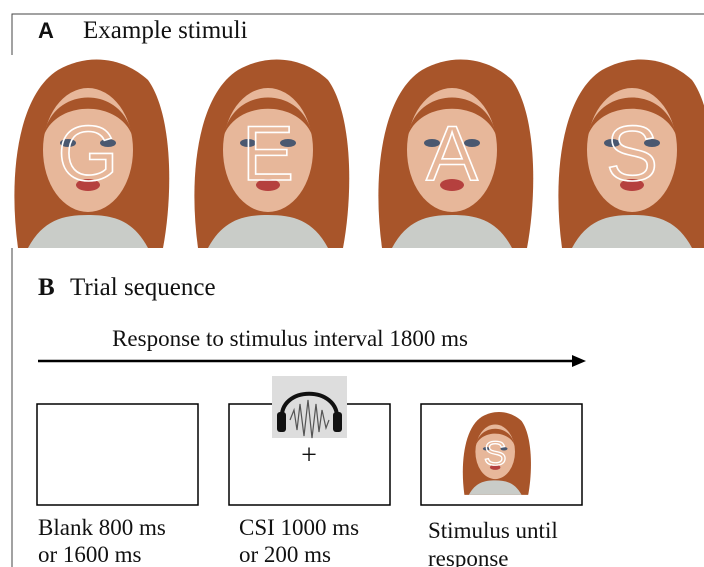 The width and height of the screenshot is (704, 567). What do you see at coordinates (493, 530) in the screenshot?
I see `screen-caption: Stimulus until` at bounding box center [493, 530].